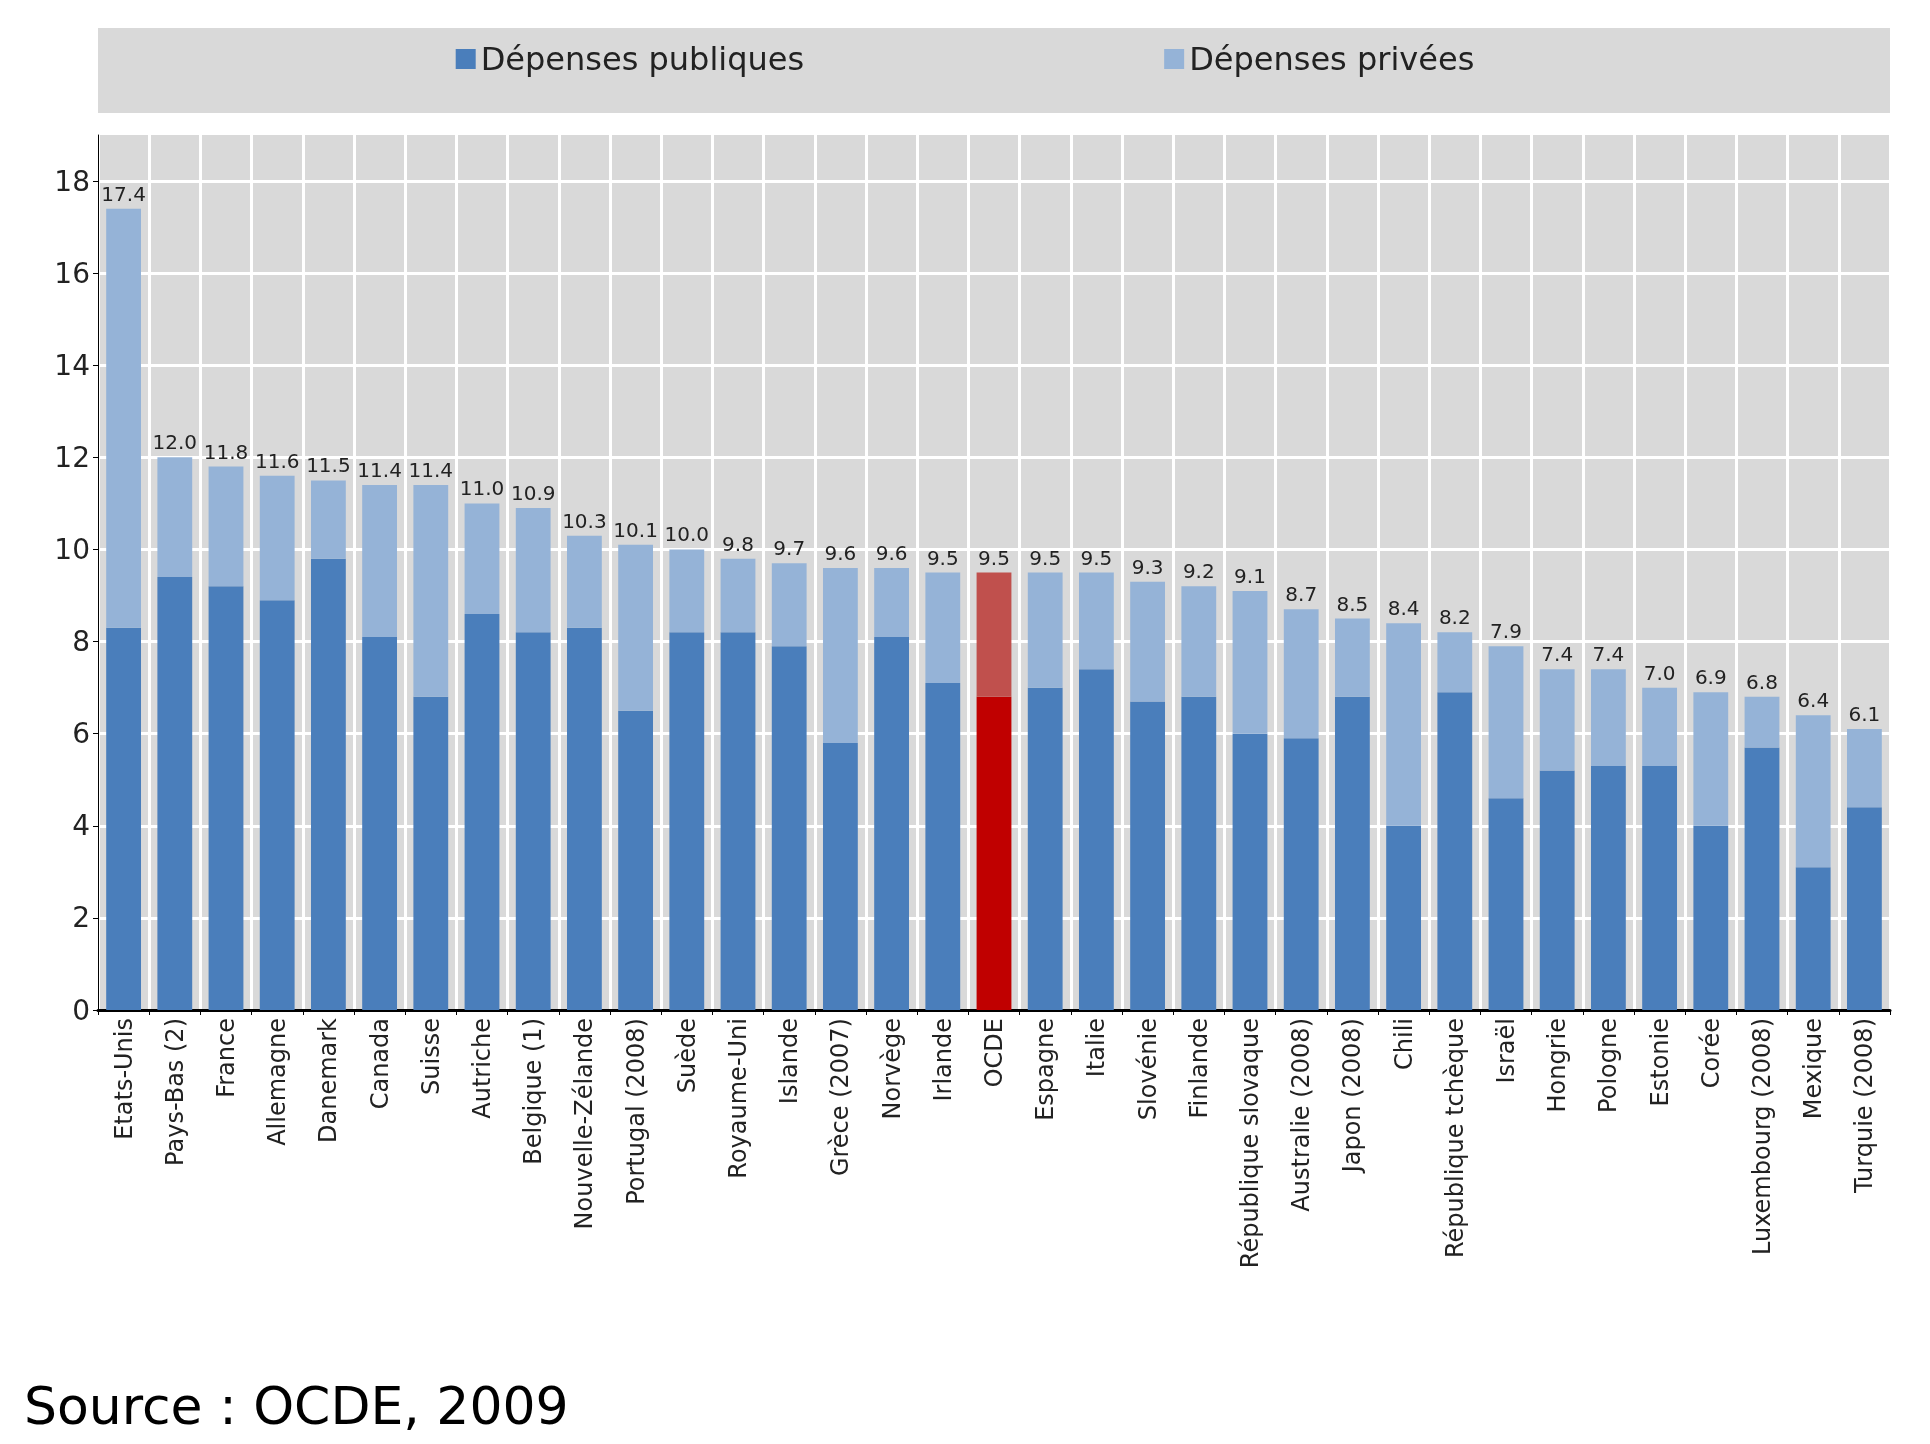  Describe the element at coordinates (1301, 1115) in the screenshot. I see `x-tick-label: Australie (2008)` at that location.